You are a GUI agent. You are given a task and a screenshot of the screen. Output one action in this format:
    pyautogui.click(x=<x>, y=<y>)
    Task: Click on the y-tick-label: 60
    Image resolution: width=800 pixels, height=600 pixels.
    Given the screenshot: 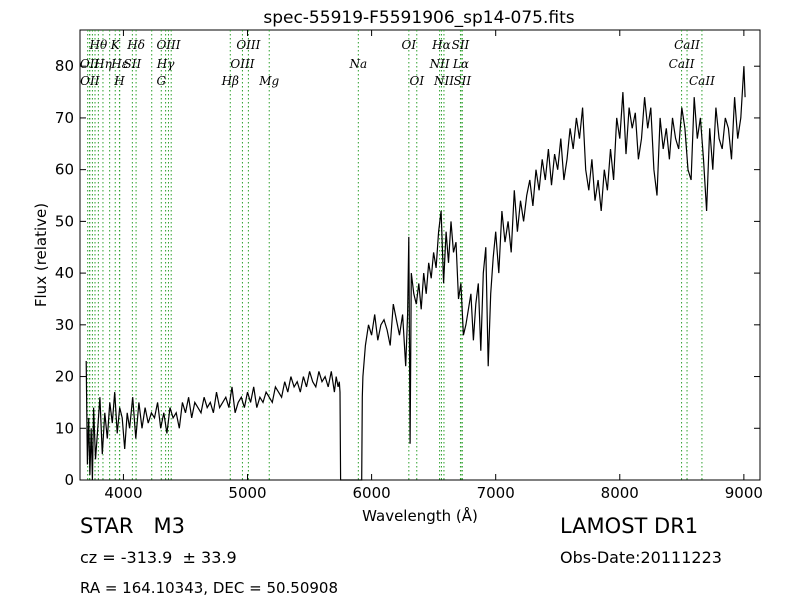 What is the action you would take?
    pyautogui.click(x=64, y=170)
    